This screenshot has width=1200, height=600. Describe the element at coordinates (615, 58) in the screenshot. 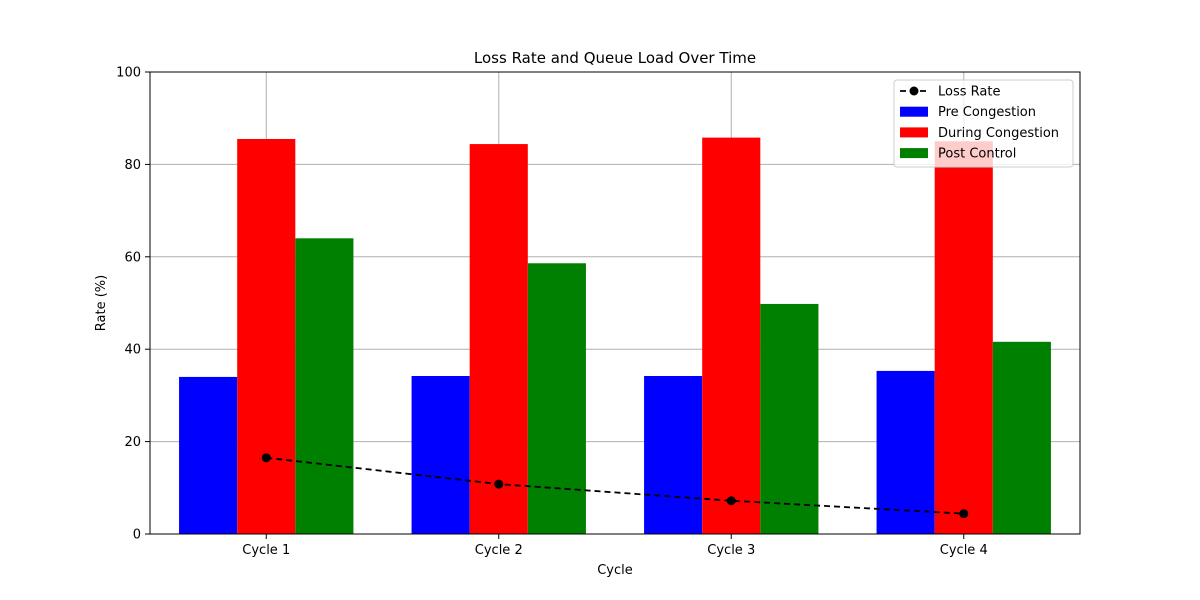

I see `chart-title: Loss Rate and Queue Load Over Time` at that location.